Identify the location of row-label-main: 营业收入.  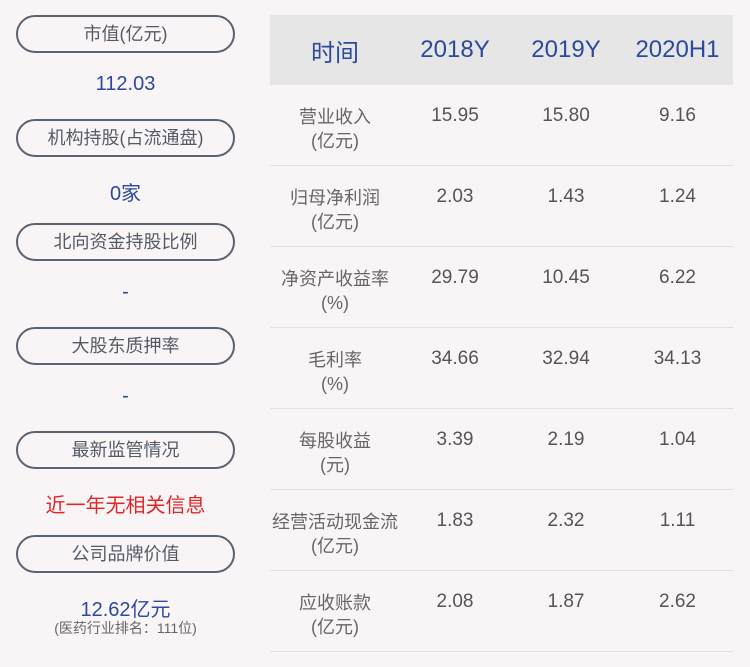
(335, 117).